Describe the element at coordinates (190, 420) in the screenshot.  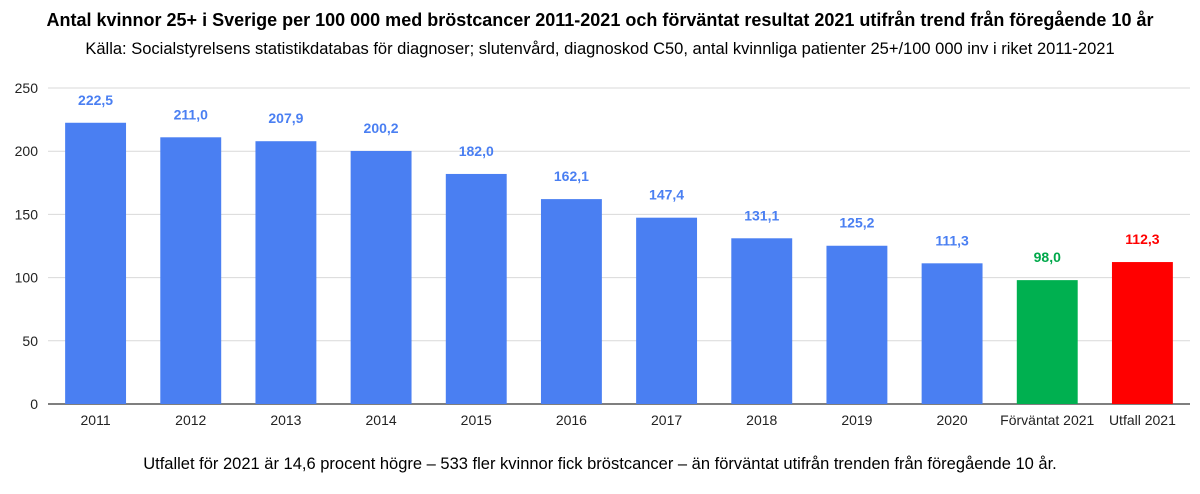
I see `x-tick-label: 2012` at that location.